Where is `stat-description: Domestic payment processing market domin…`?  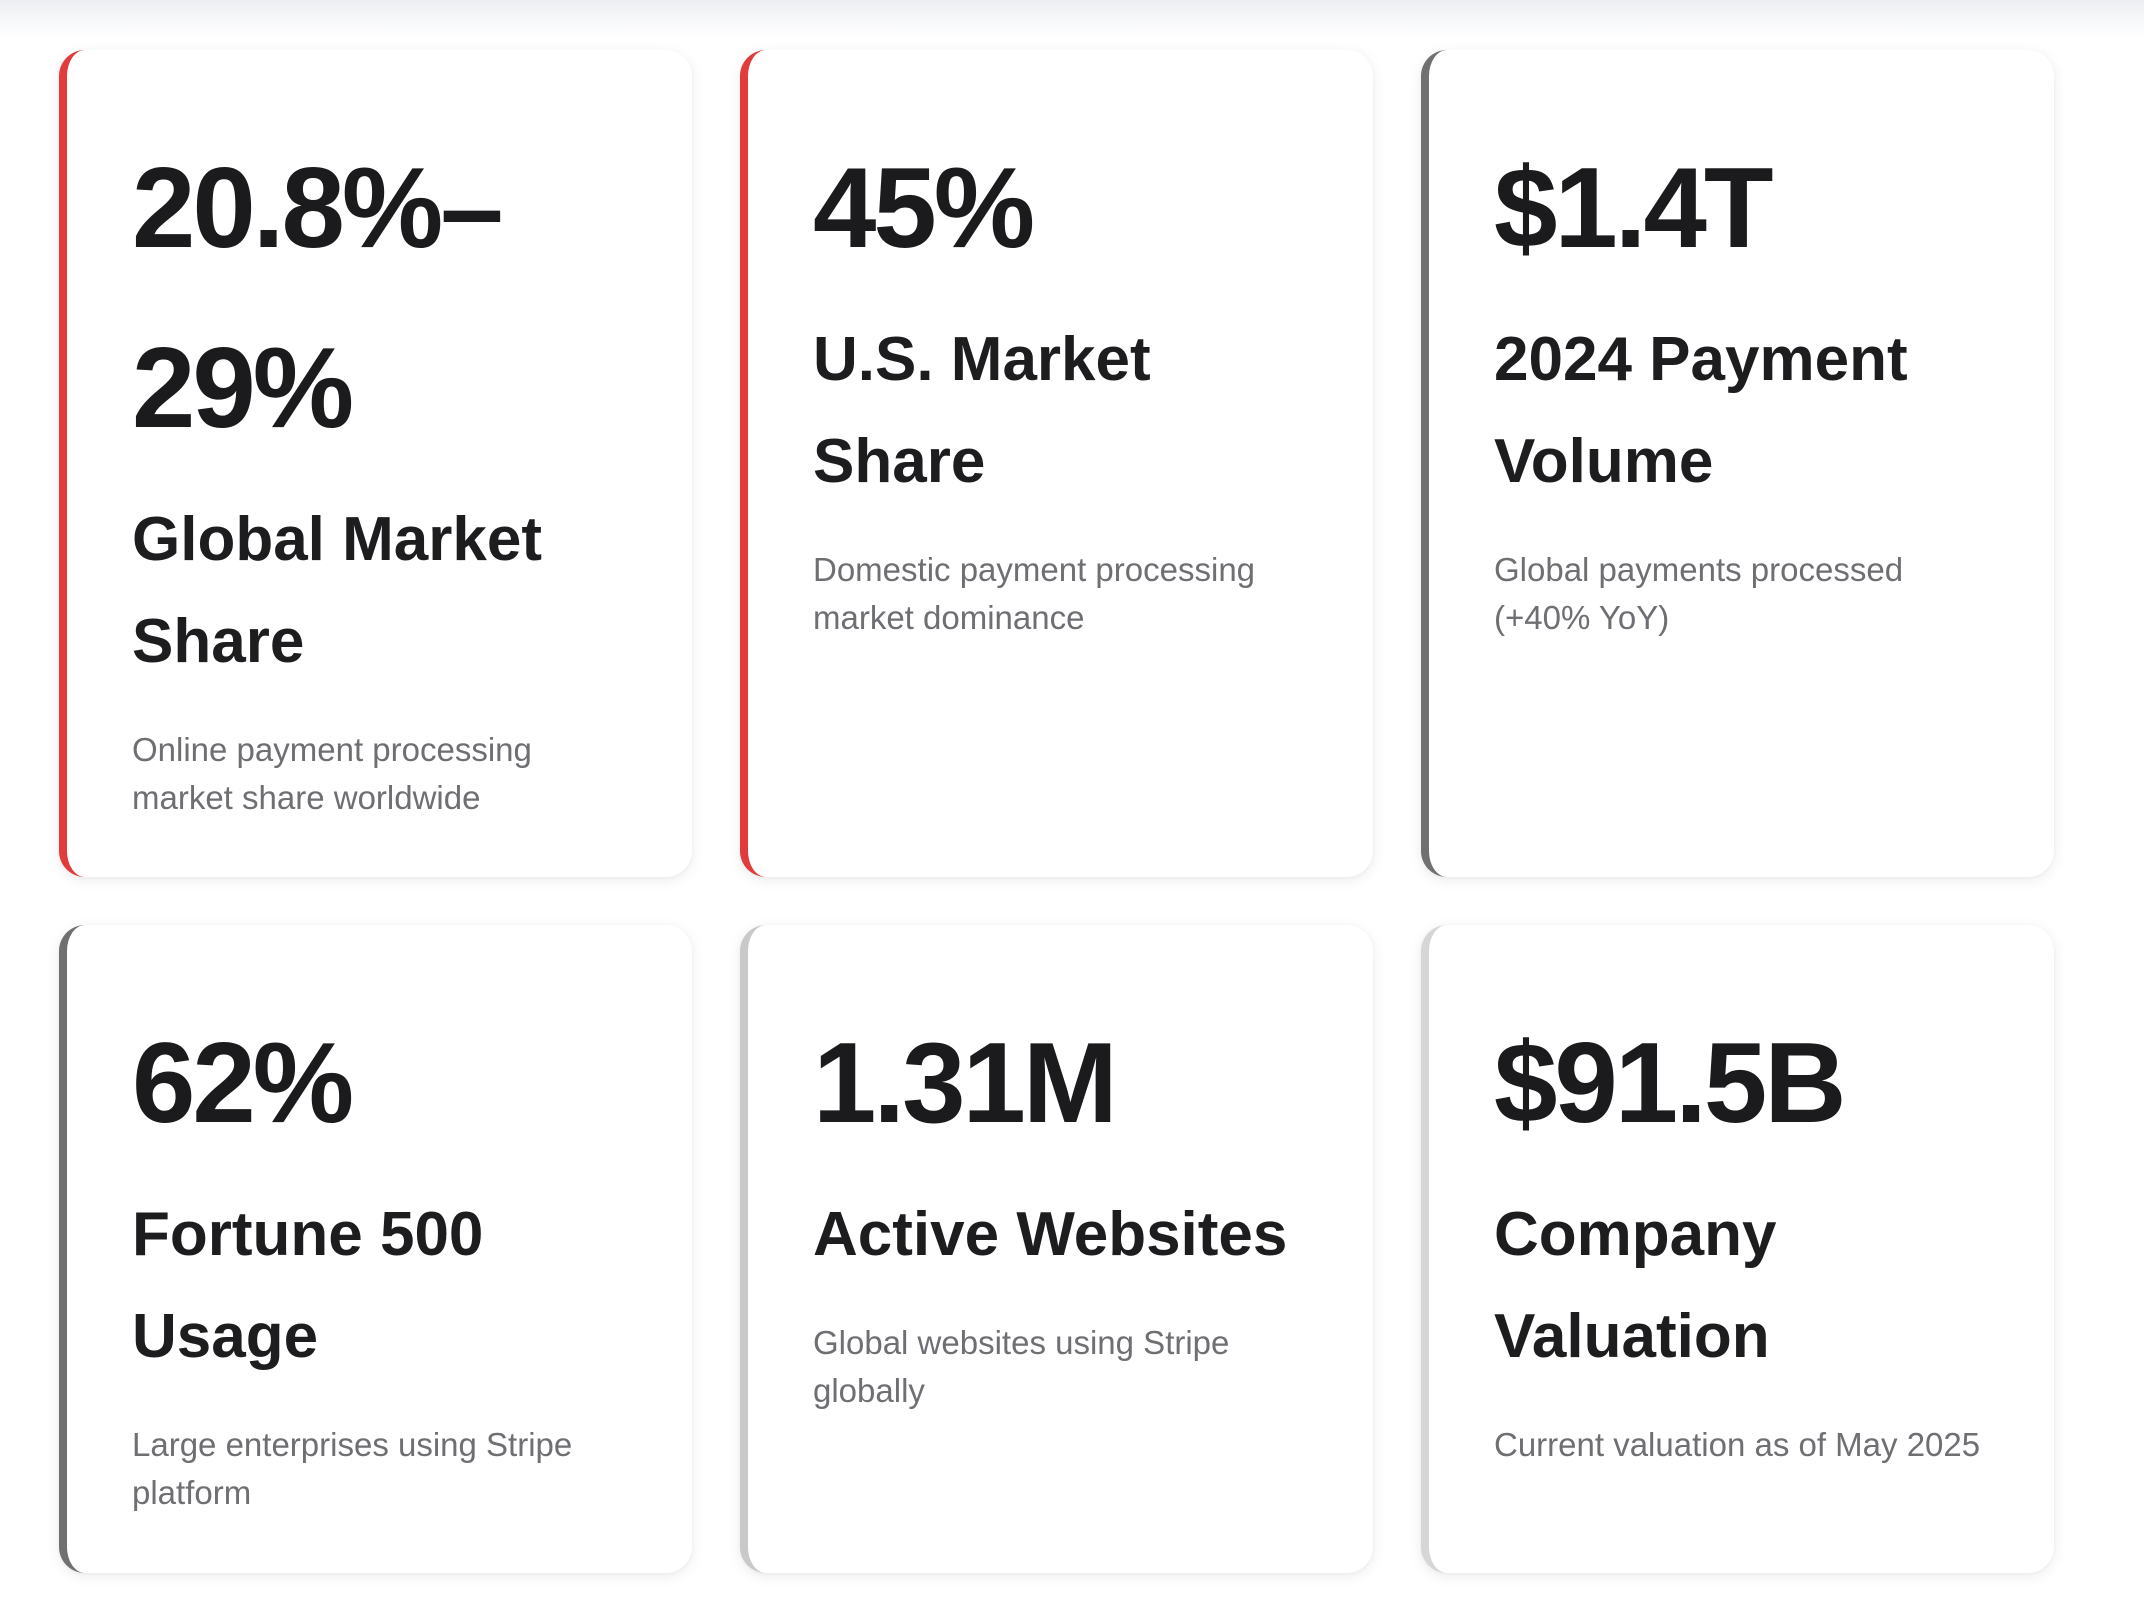 stat-description: Domestic payment processing market domin… is located at coordinates (1034, 593).